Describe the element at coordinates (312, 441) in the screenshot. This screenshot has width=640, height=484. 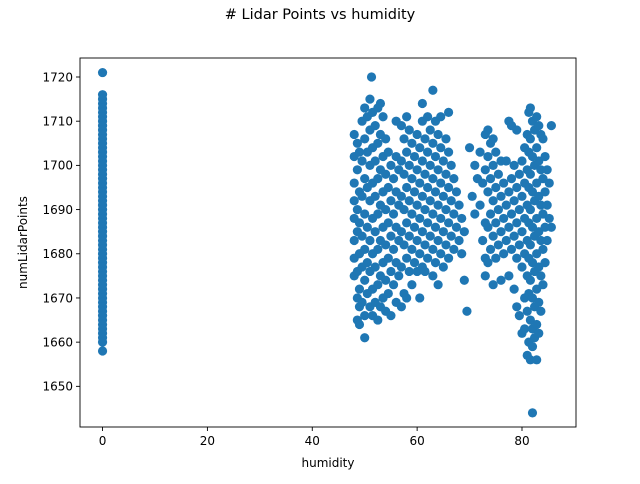
I see `x-tick-label: 40` at that location.